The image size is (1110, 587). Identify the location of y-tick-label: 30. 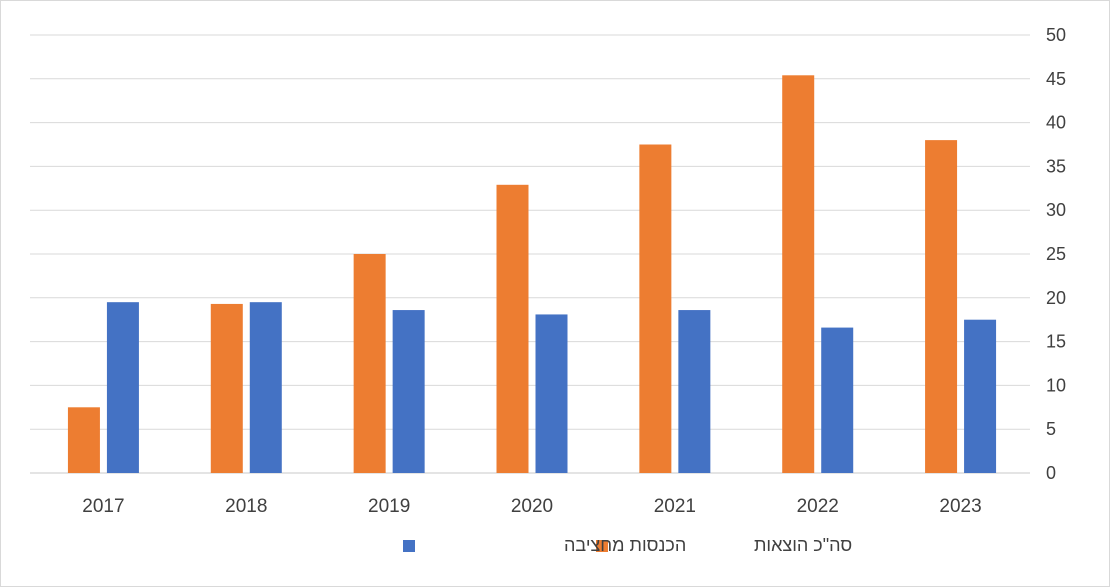
(1056, 210).